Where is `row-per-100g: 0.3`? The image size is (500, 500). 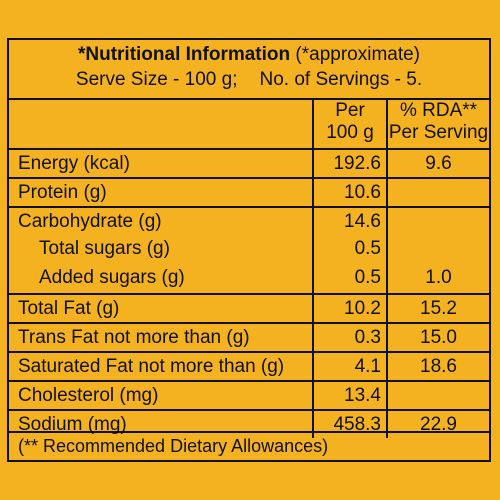 row-per-100g: 0.3 is located at coordinates (351, 337).